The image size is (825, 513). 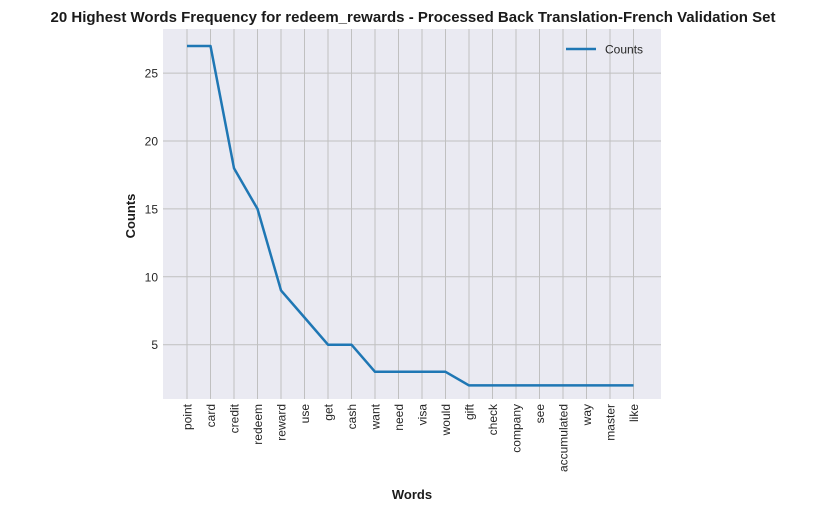 I want to click on x-tick-label: want, so click(x=376, y=416).